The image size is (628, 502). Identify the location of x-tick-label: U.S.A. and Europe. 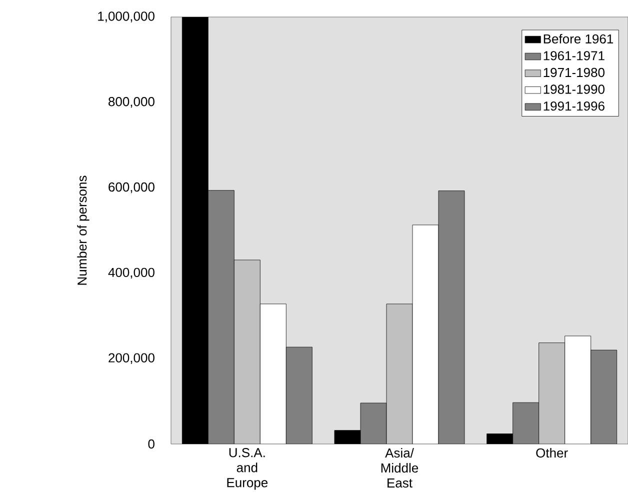
(247, 469).